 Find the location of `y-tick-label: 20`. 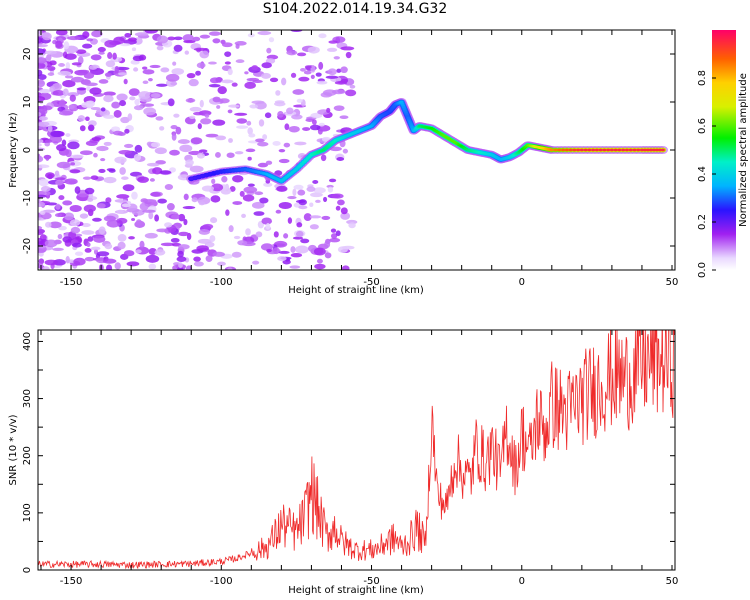

y-tick-label: 20 is located at coordinates (27, 54).